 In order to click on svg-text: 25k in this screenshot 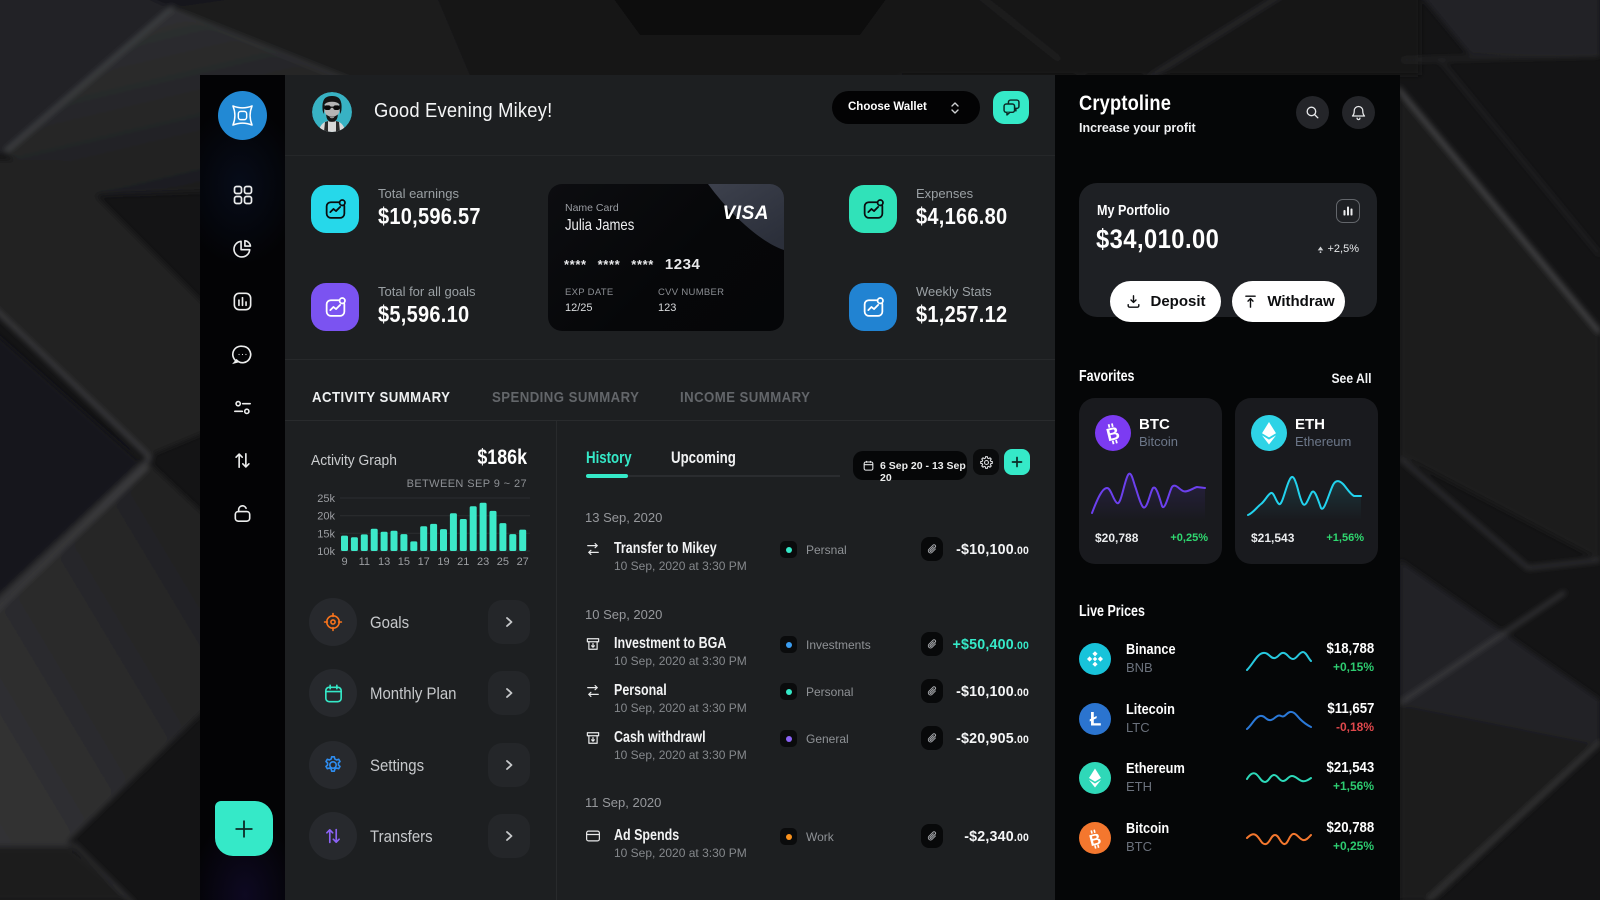, I will do `click(326, 499)`.